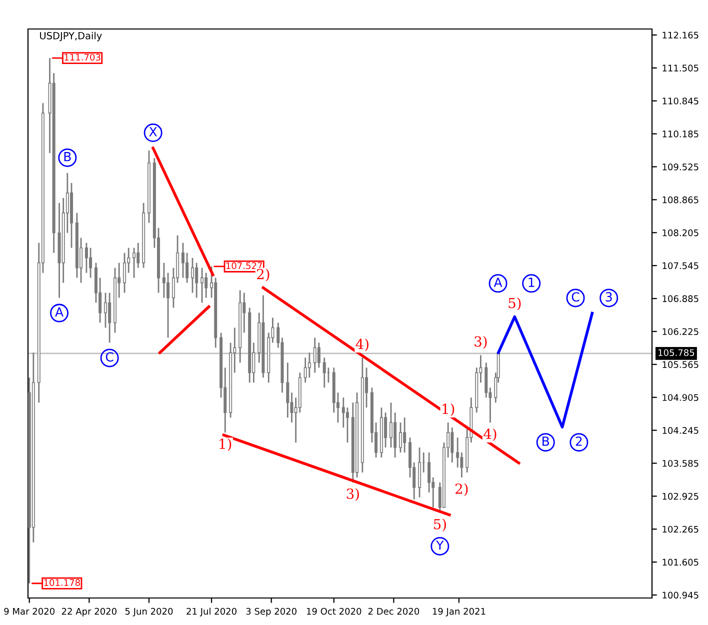 This screenshot has height=625, width=708. I want to click on y-tick-label: 104.245, so click(680, 430).